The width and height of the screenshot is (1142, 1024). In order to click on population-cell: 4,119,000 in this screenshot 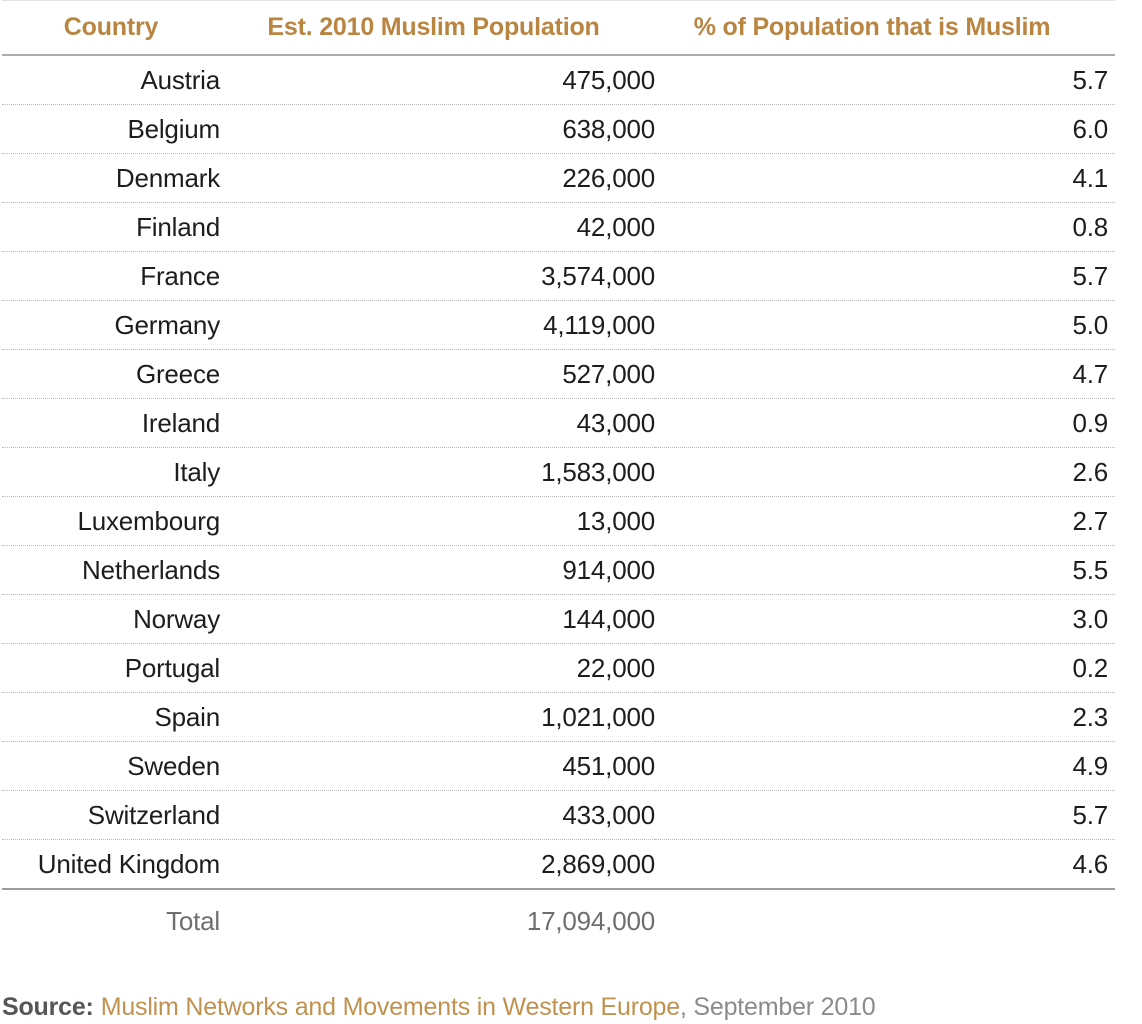, I will do `click(437, 325)`.